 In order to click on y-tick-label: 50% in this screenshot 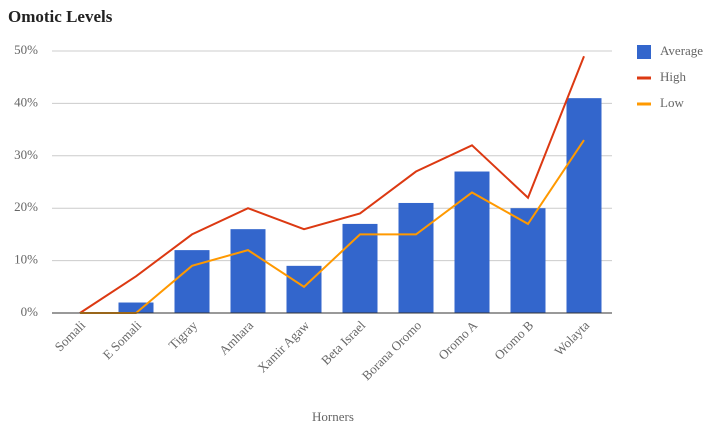, I will do `click(26, 49)`.